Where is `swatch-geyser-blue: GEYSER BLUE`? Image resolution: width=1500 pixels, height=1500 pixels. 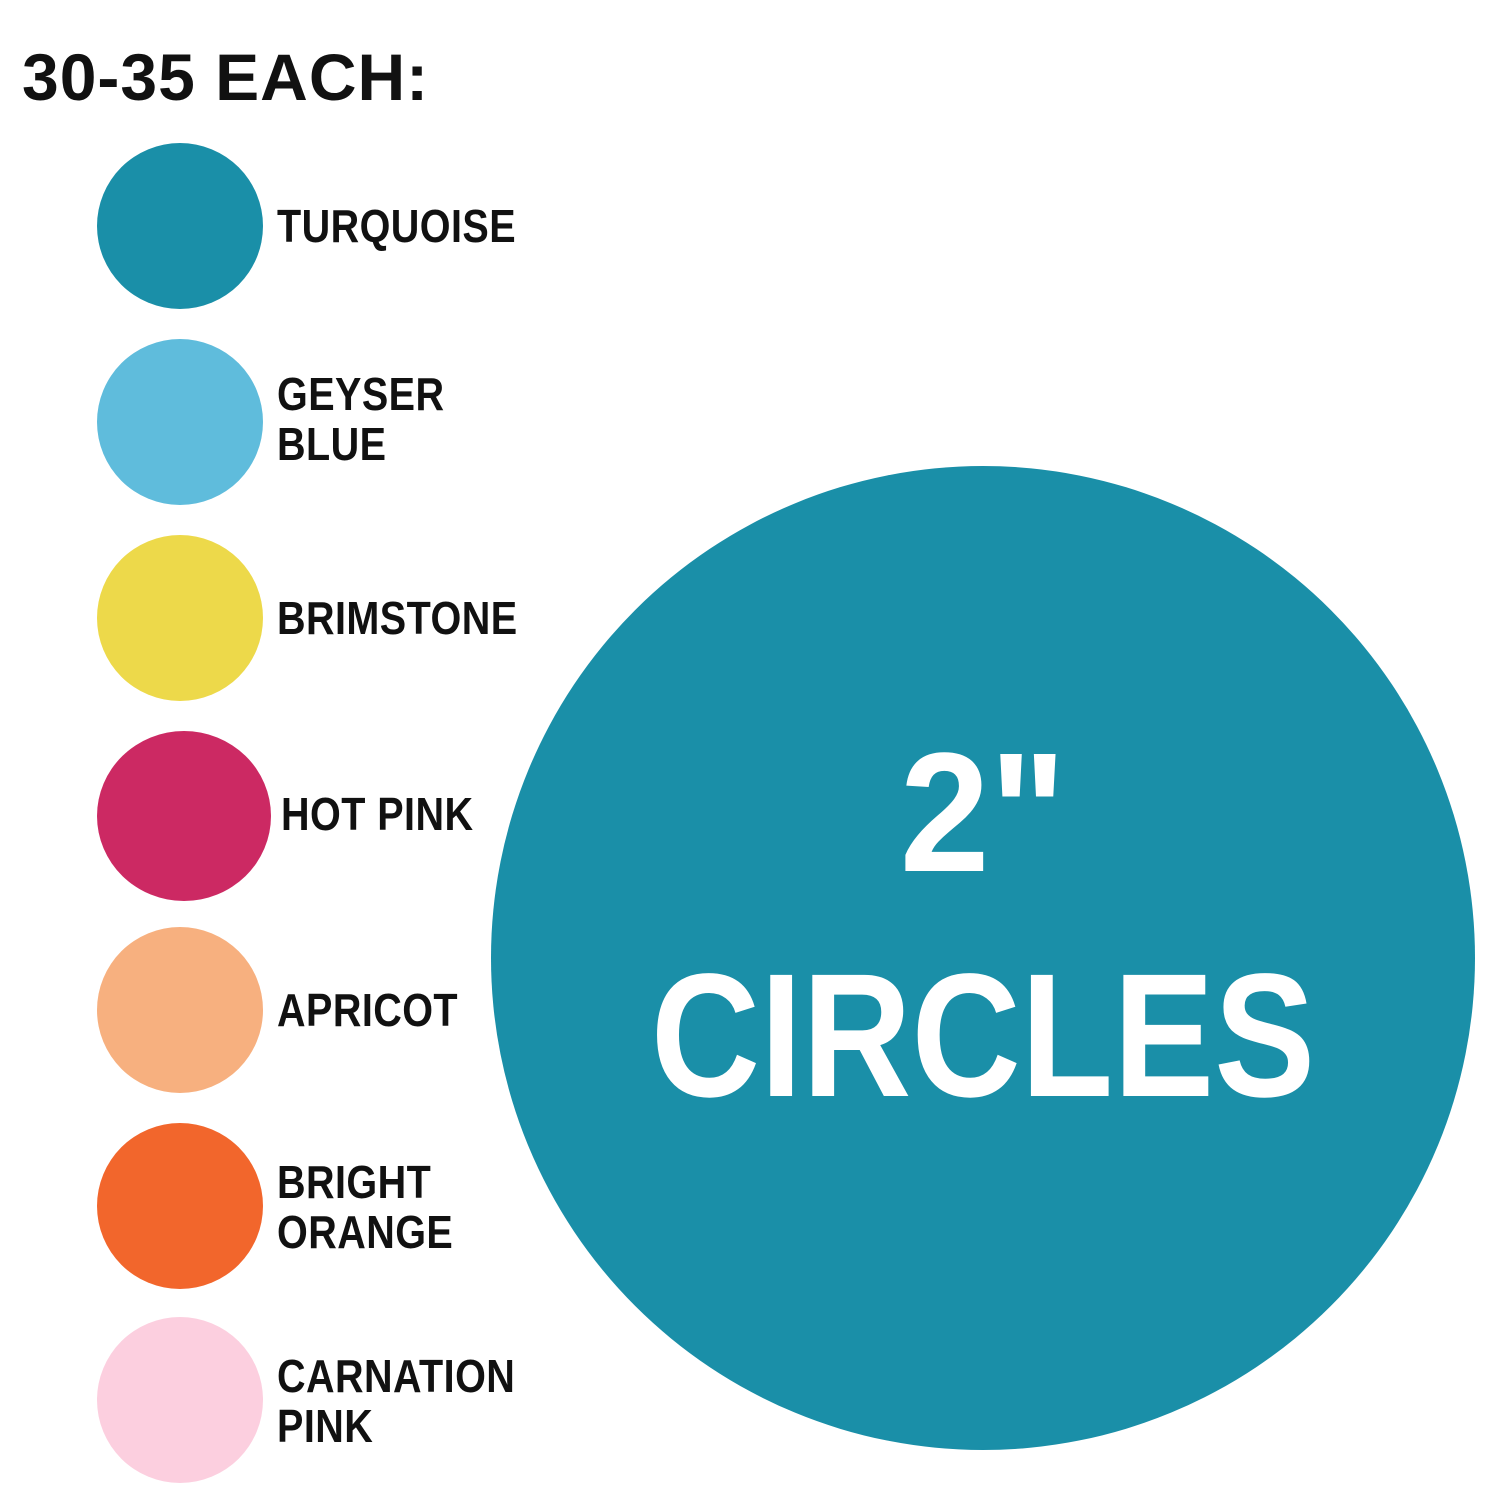
swatch-geyser-blue: GEYSER BLUE is located at coordinates (300, 424).